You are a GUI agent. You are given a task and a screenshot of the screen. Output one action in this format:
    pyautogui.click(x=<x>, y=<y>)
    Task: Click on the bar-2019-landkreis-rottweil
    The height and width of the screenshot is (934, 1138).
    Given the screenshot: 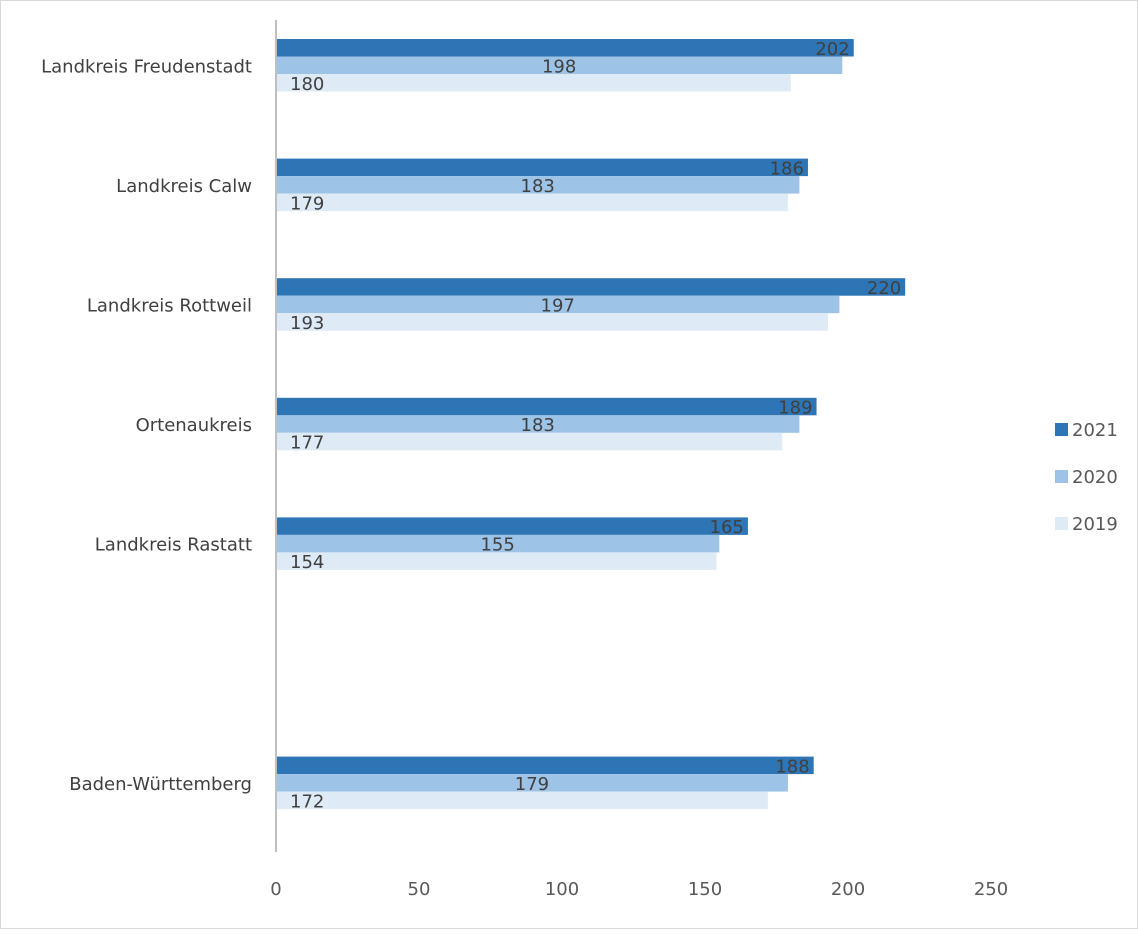 What is the action you would take?
    pyautogui.click(x=552, y=322)
    